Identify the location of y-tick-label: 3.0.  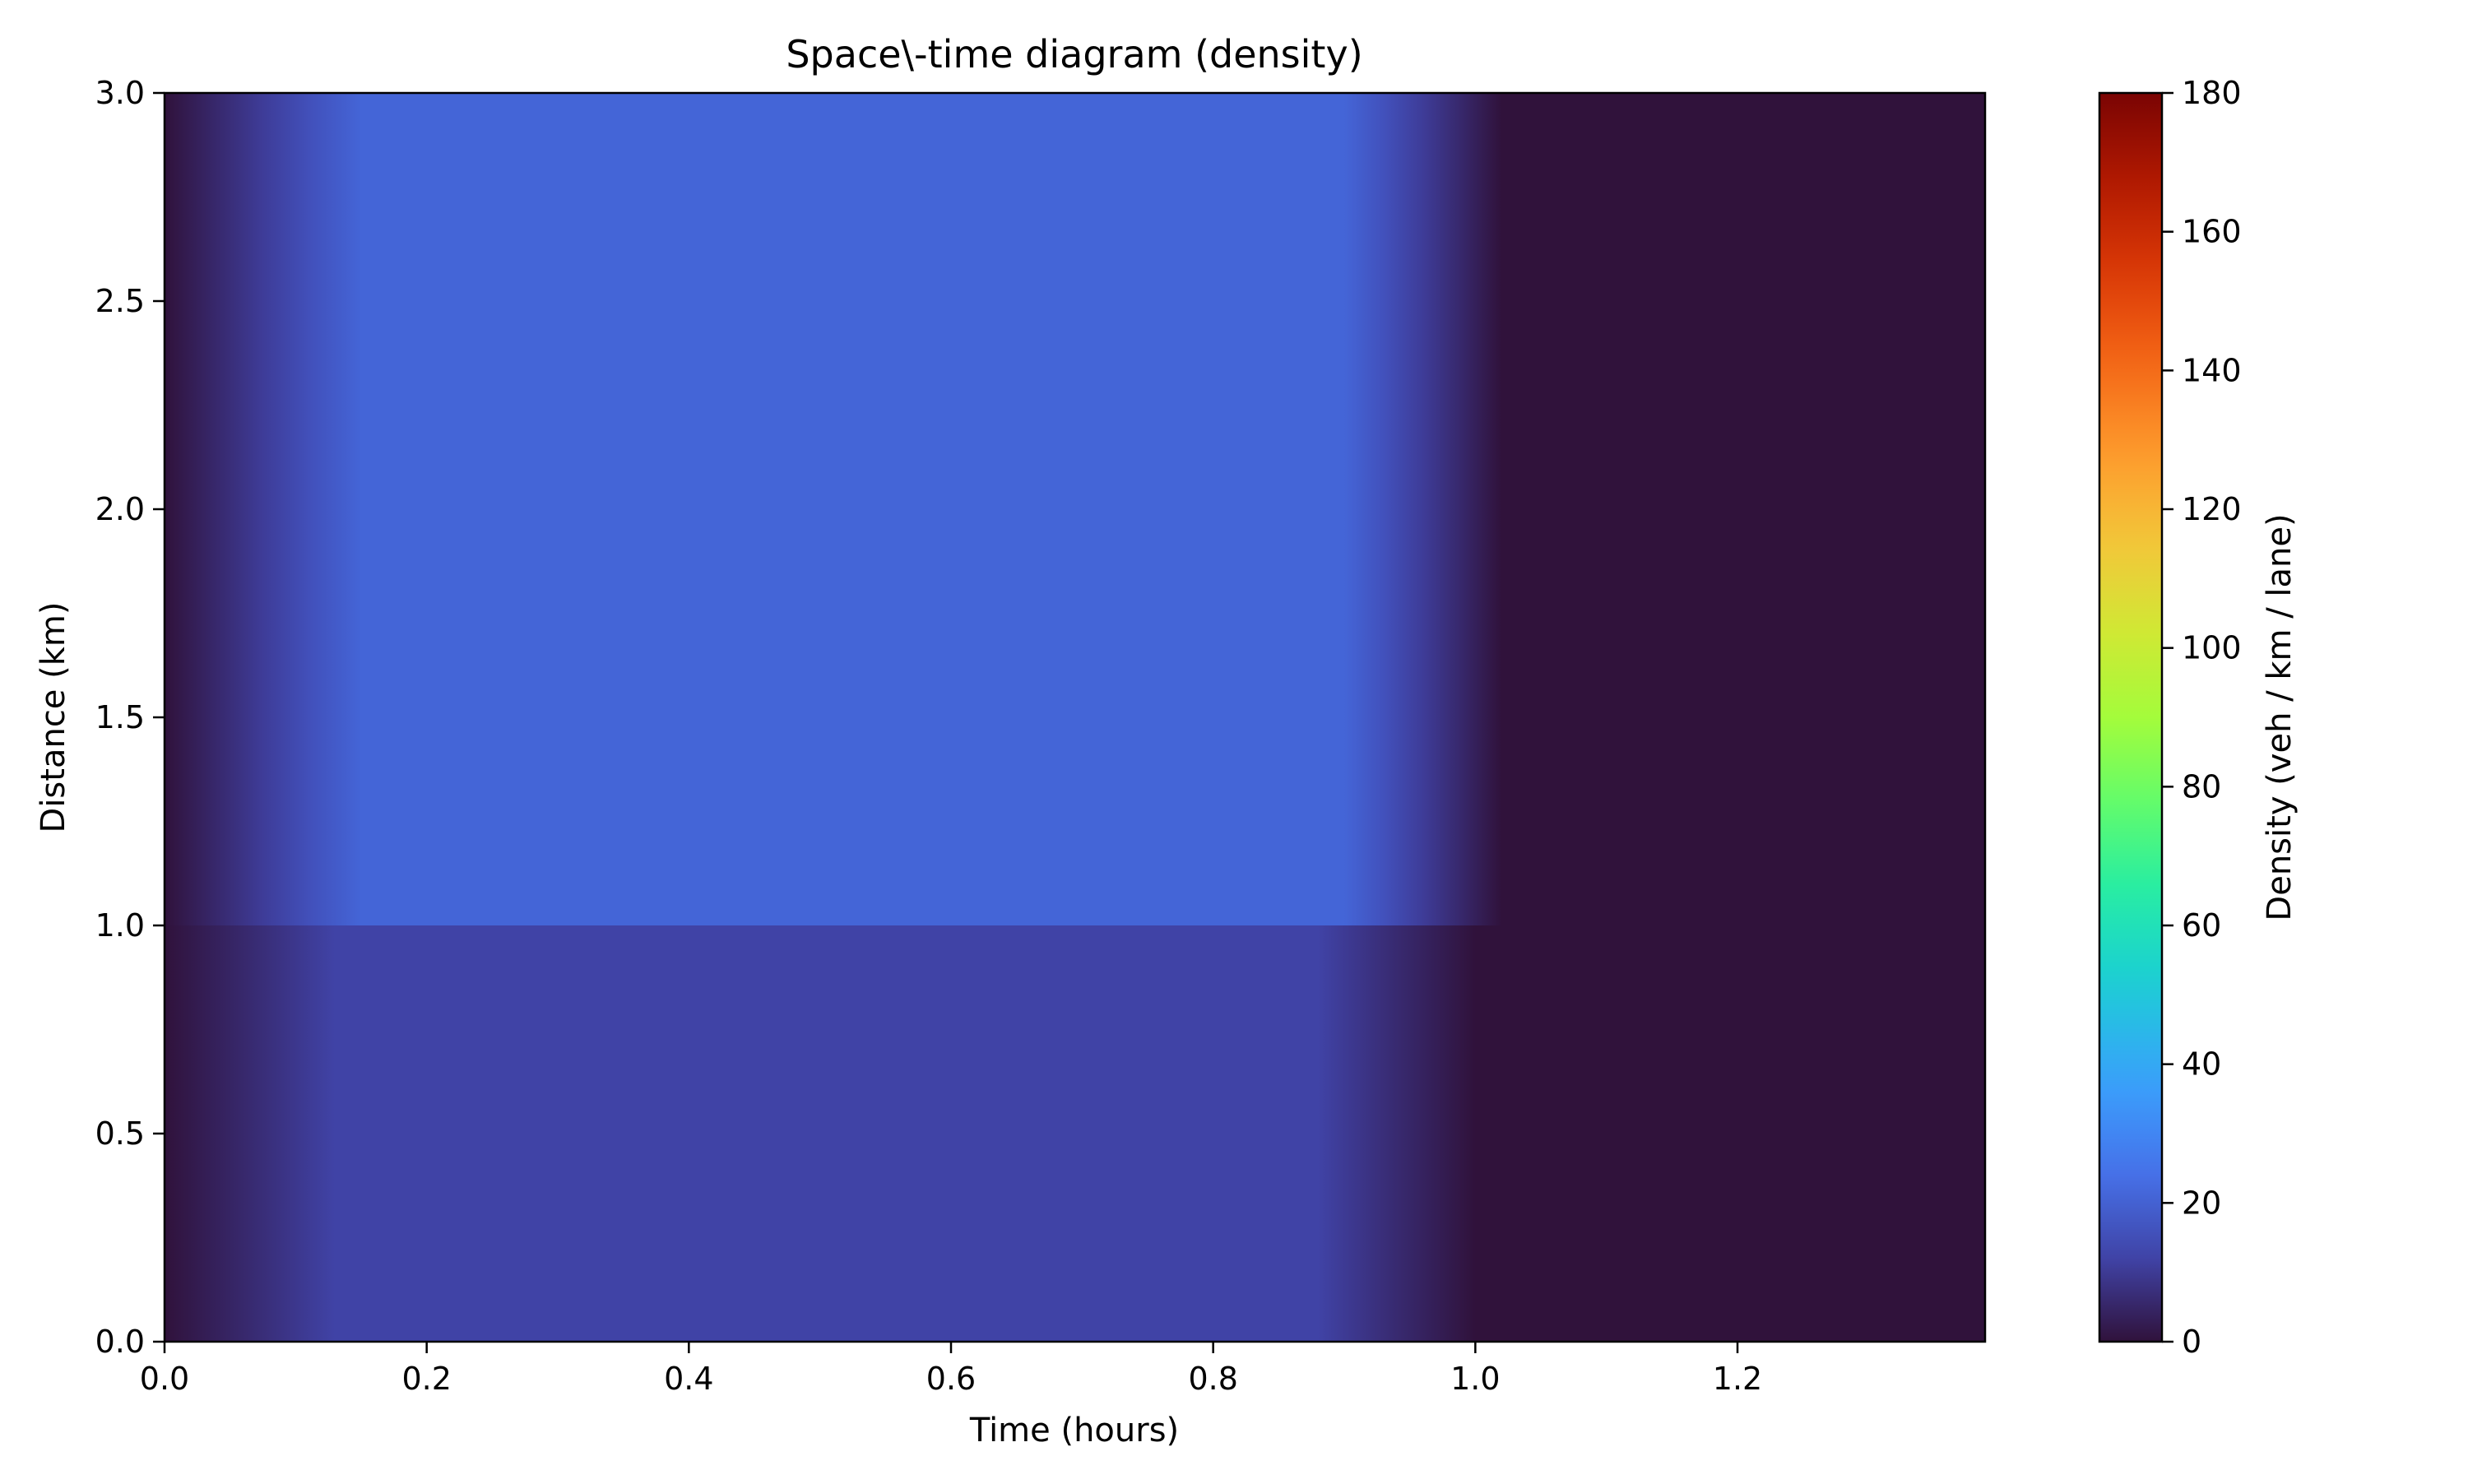
(120, 93).